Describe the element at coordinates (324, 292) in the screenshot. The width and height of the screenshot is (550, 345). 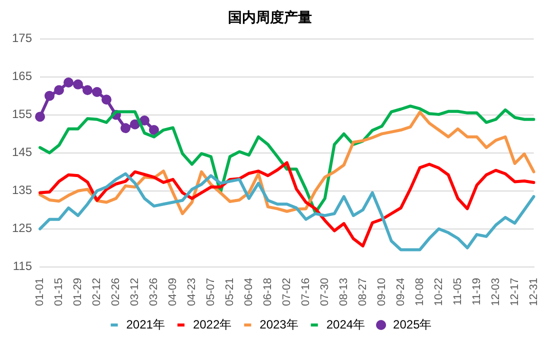
I see `x-tick-label: 07-30` at that location.